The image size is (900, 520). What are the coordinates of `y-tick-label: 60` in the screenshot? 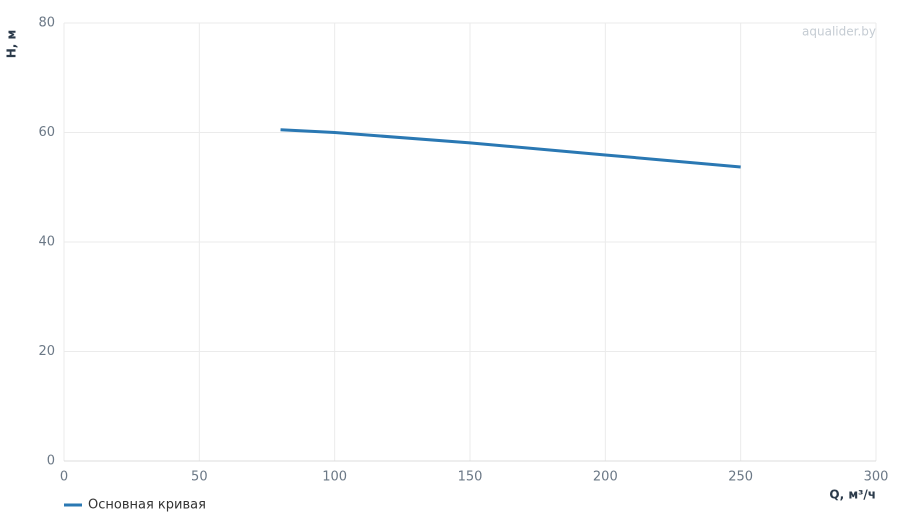 It's located at (46, 132).